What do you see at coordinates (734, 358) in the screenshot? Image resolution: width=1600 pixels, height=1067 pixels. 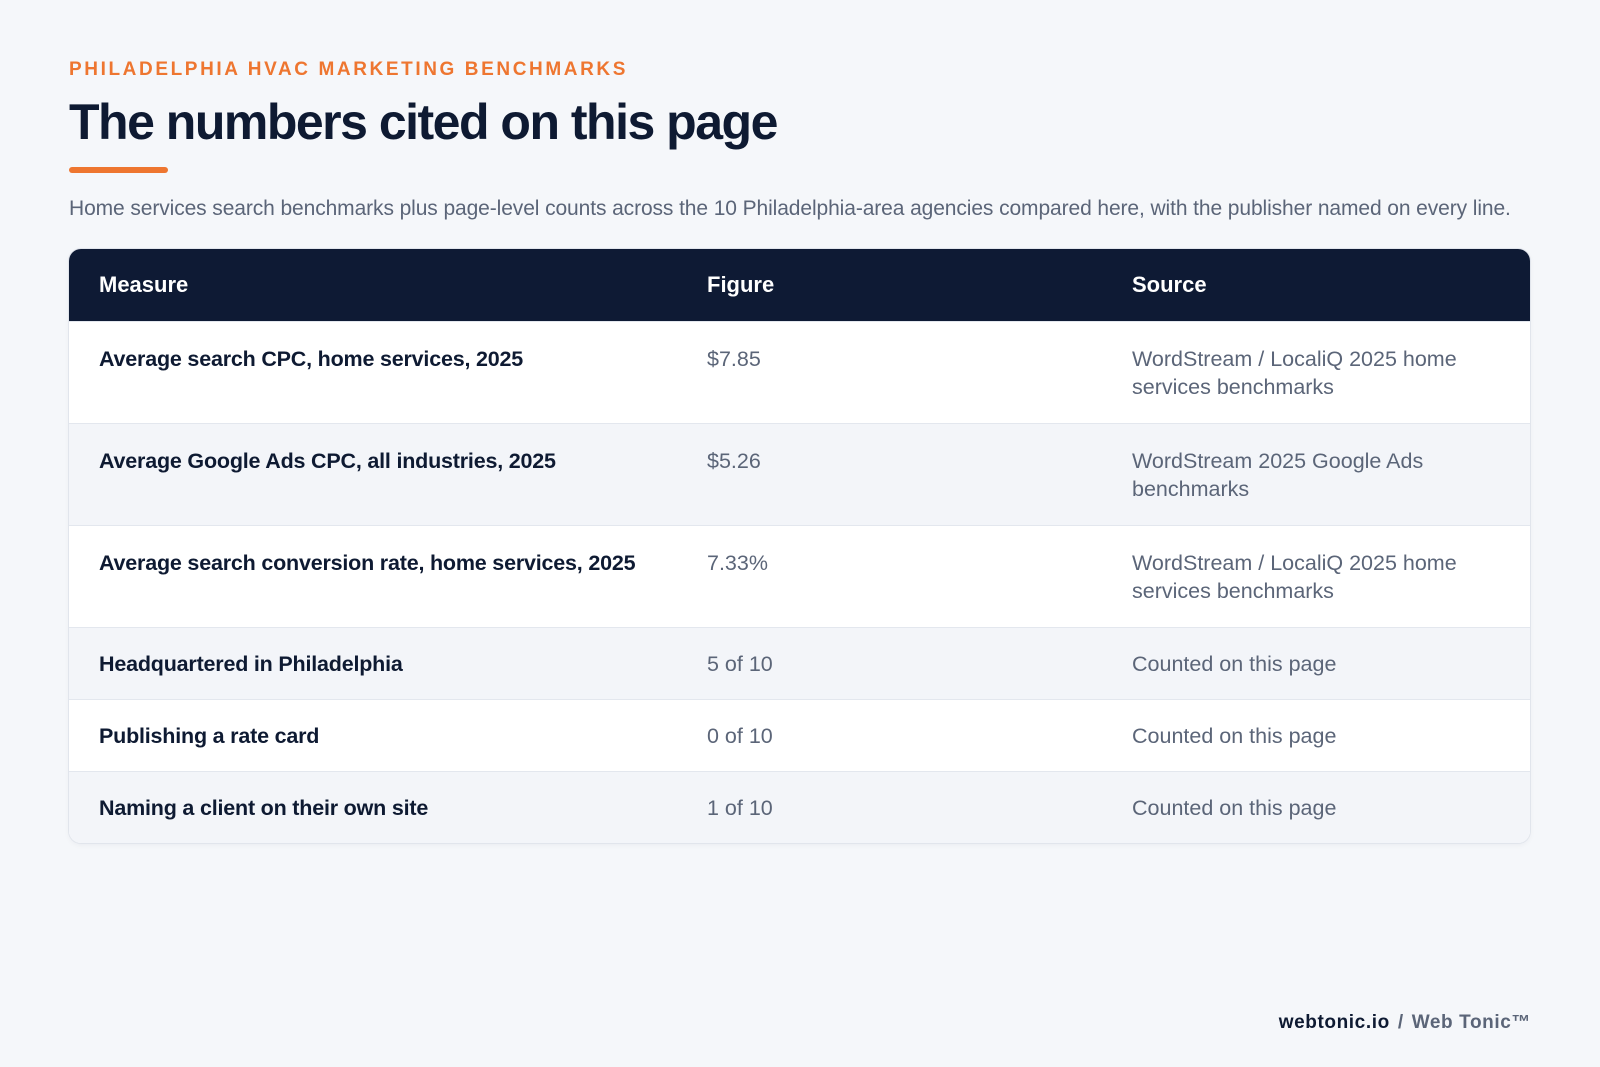 I see `cell-figure: $7.85` at bounding box center [734, 358].